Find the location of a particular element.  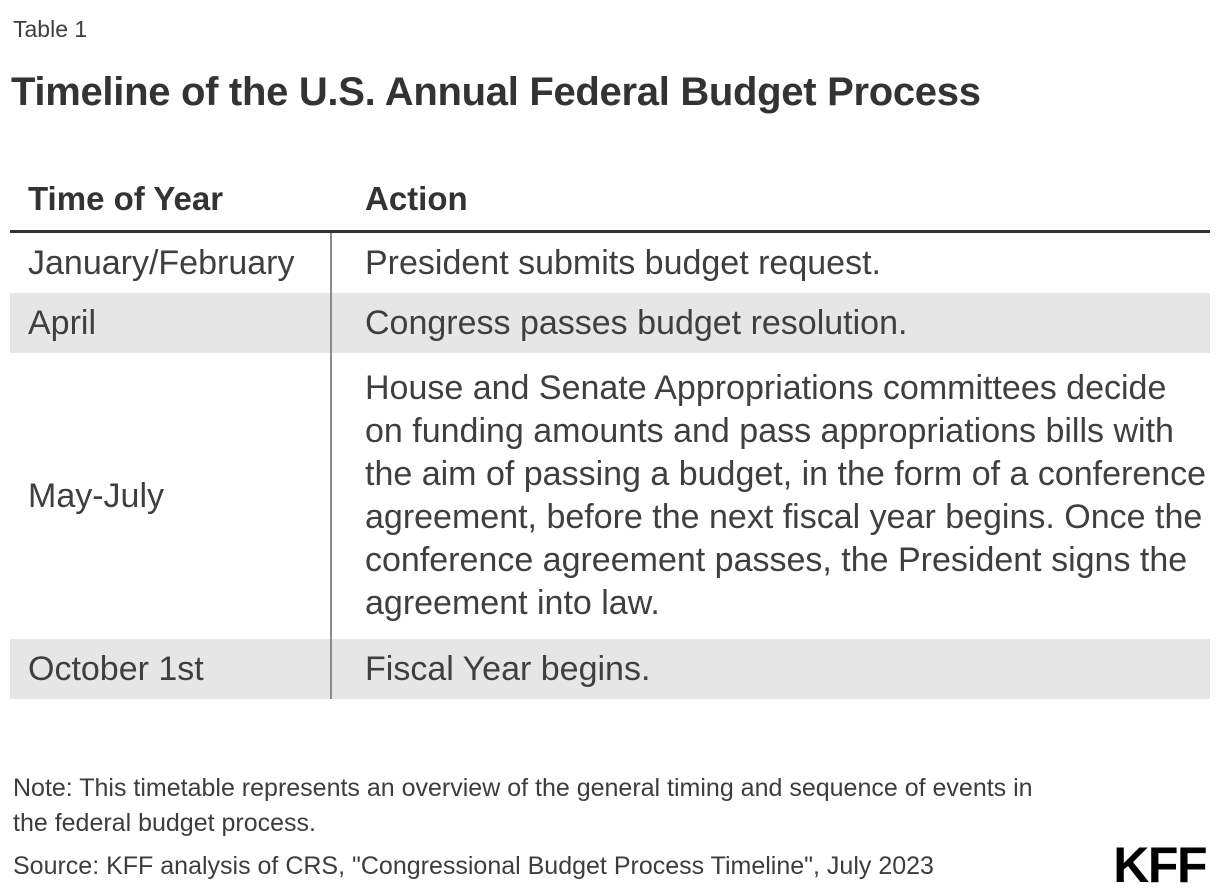

cell-action: President submits budget request. is located at coordinates (770, 263).